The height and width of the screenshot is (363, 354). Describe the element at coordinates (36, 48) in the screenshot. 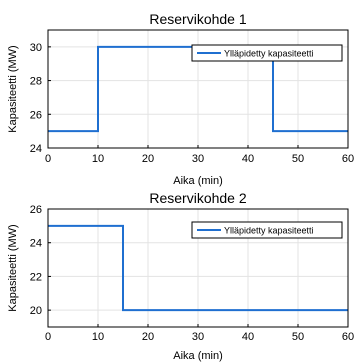

I see `y-tick-label: 30` at that location.